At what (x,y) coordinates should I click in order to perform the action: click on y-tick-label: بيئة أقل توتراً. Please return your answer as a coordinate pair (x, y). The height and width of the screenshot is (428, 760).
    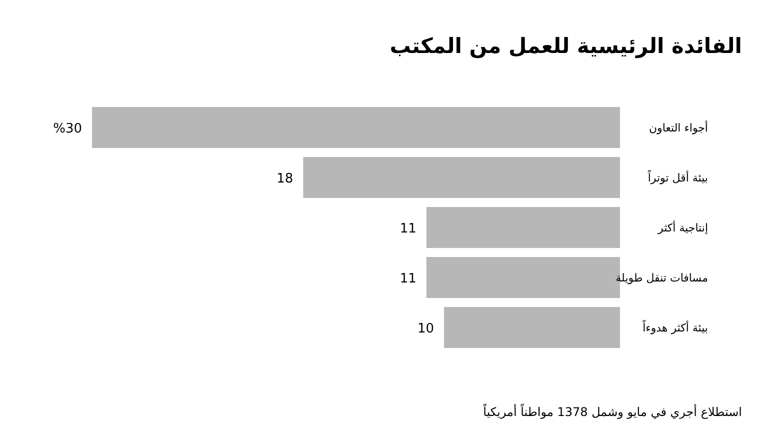
    Looking at the image, I should click on (678, 176).